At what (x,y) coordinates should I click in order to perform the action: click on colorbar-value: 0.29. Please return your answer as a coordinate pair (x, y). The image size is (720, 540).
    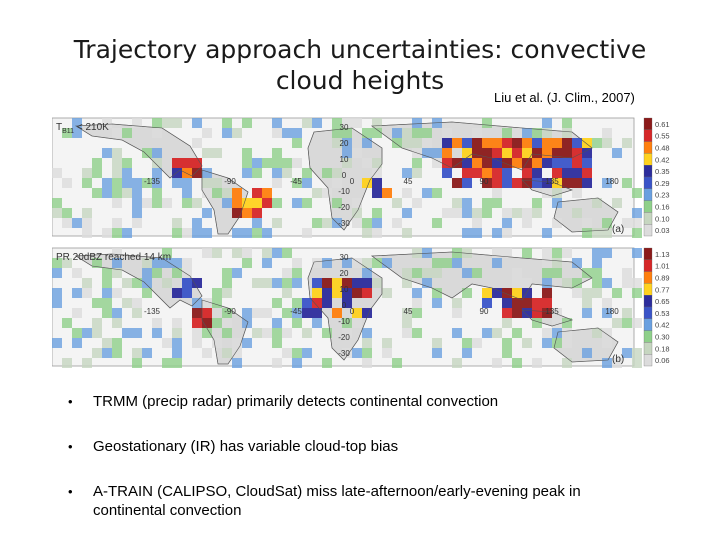
    Looking at the image, I should click on (662, 183).